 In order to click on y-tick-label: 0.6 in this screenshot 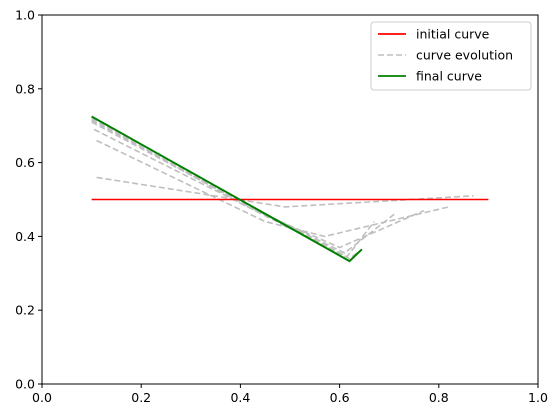, I will do `click(25, 162)`.